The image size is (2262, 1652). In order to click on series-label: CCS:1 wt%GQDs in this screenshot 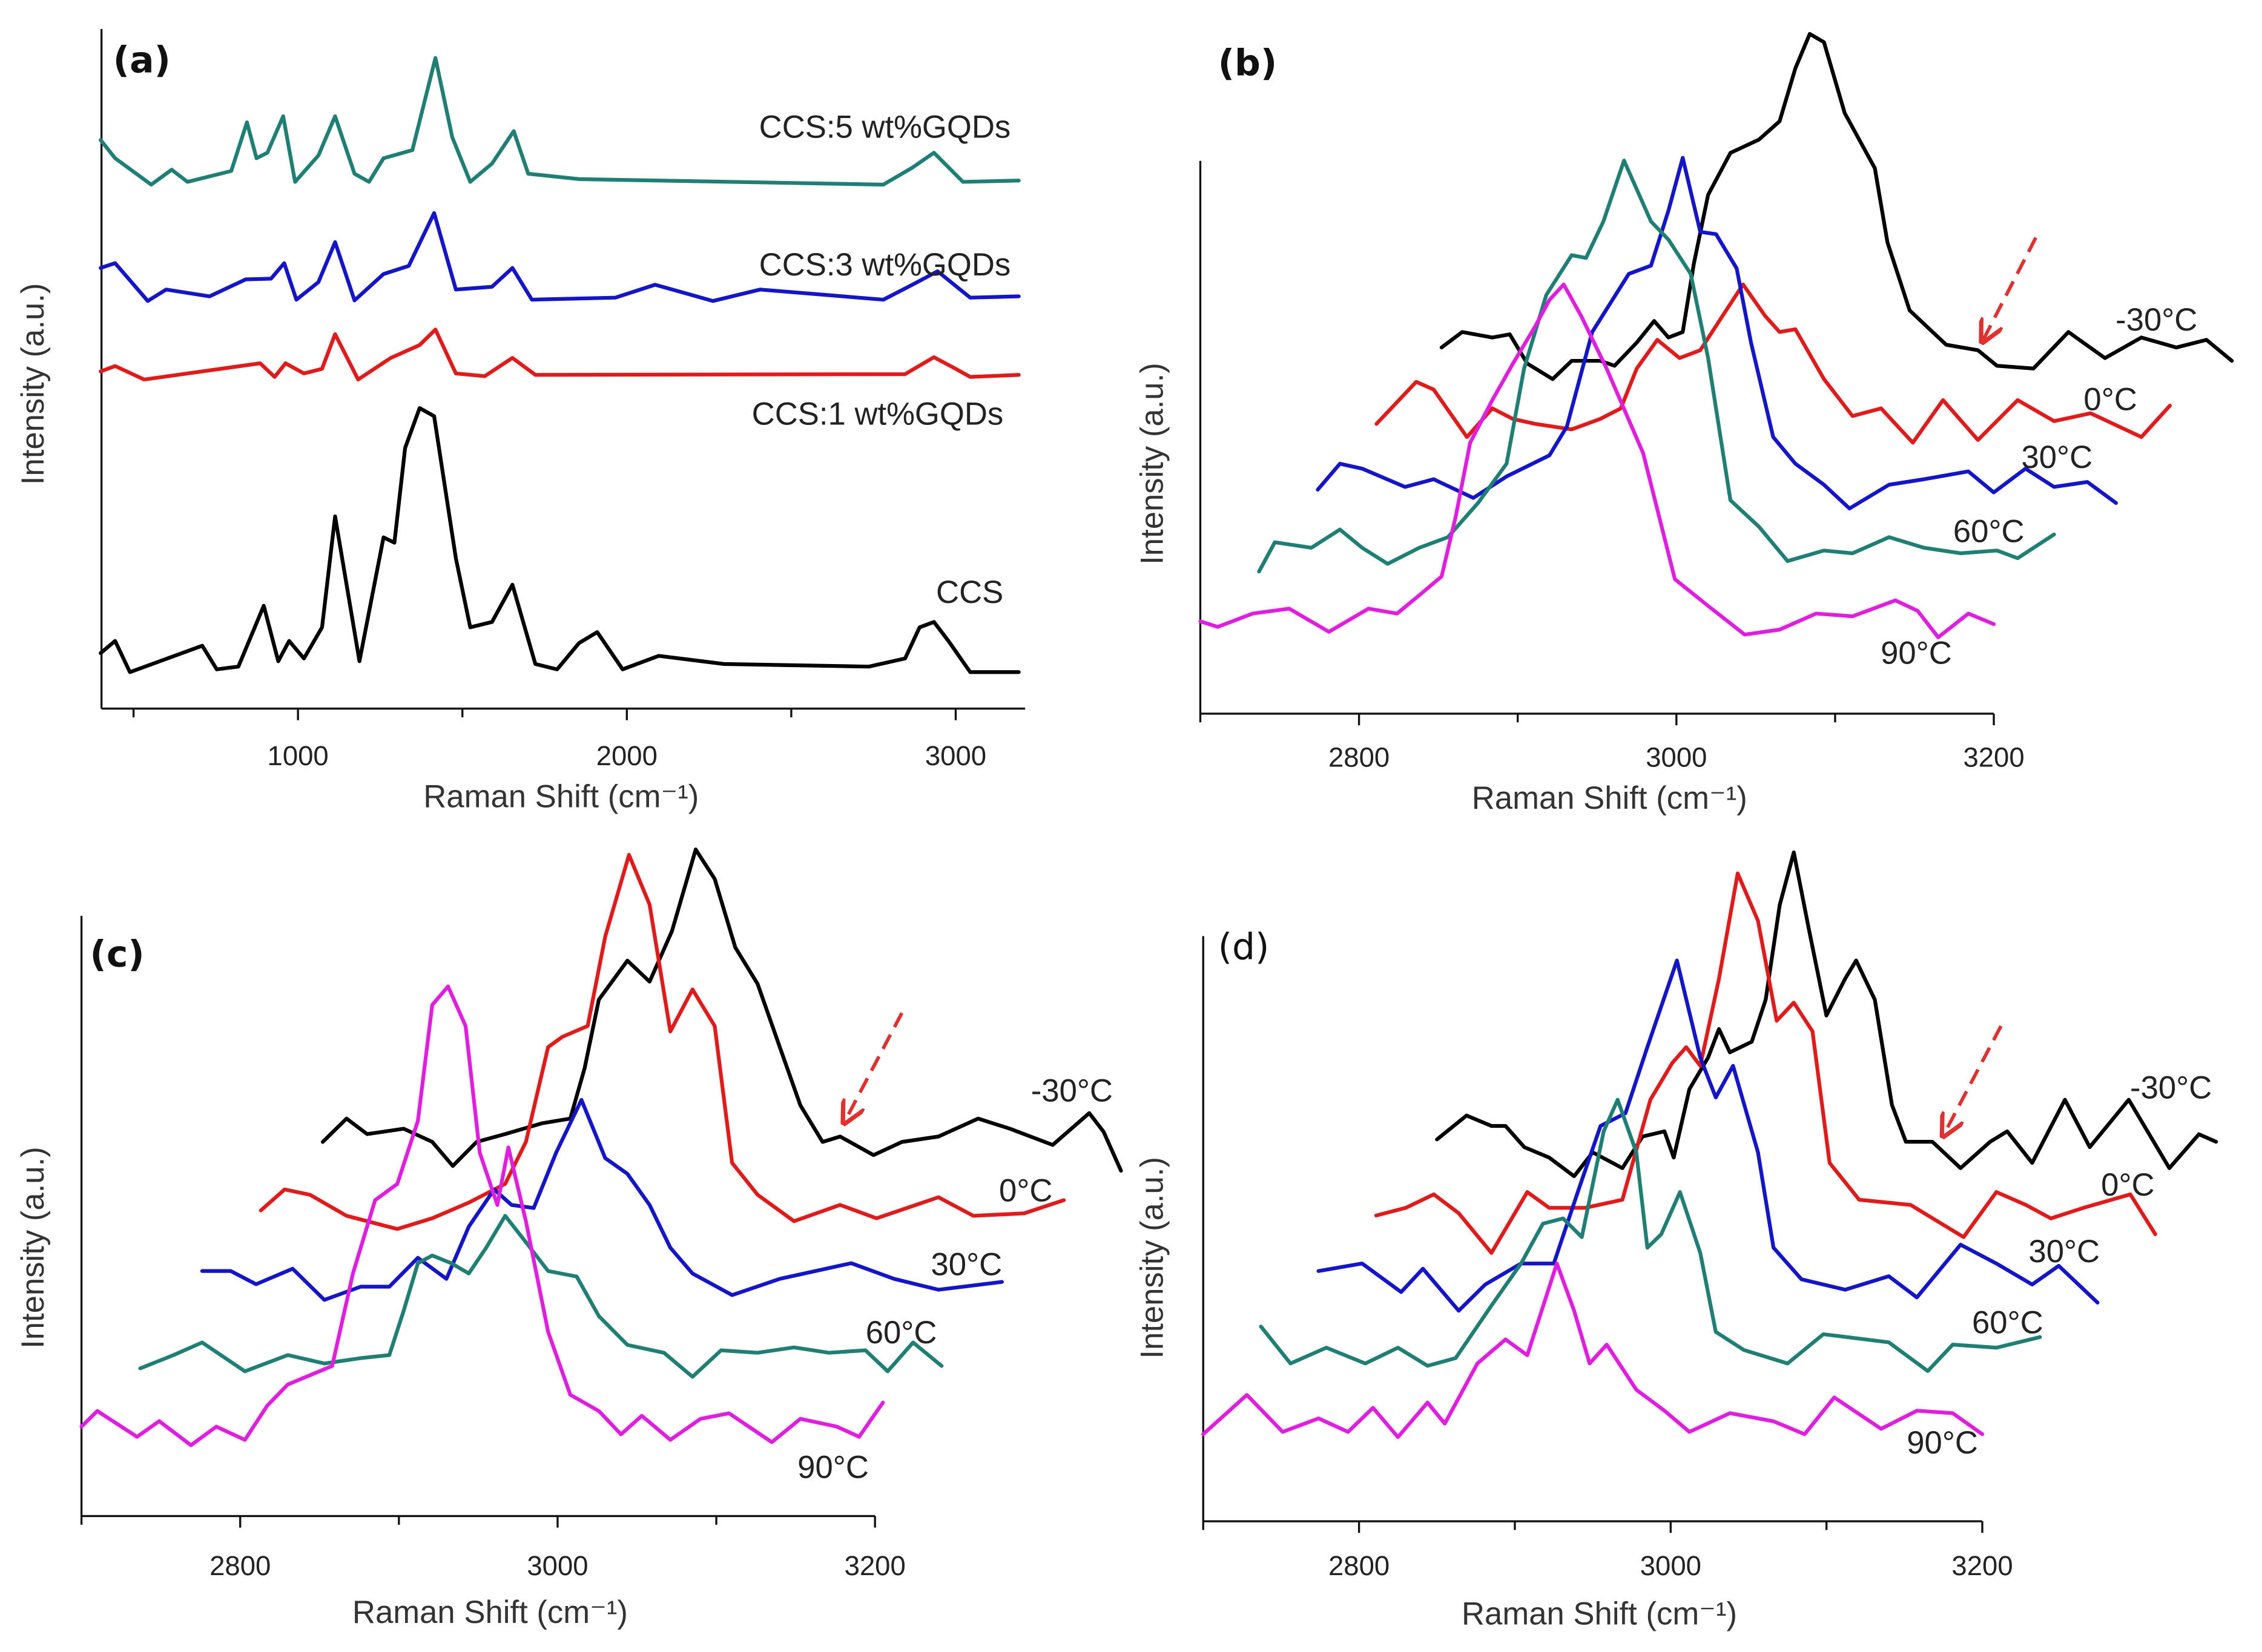, I will do `click(878, 414)`.